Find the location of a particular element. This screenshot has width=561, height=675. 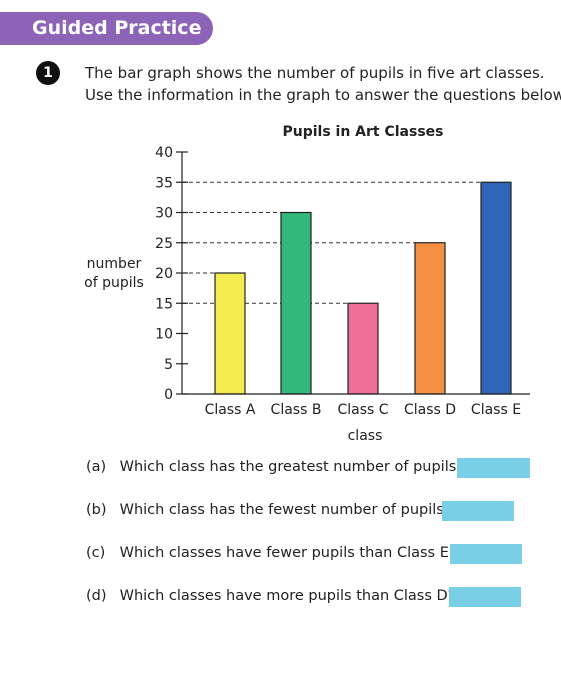

sub-question-label: (b) is located at coordinates (96, 510).